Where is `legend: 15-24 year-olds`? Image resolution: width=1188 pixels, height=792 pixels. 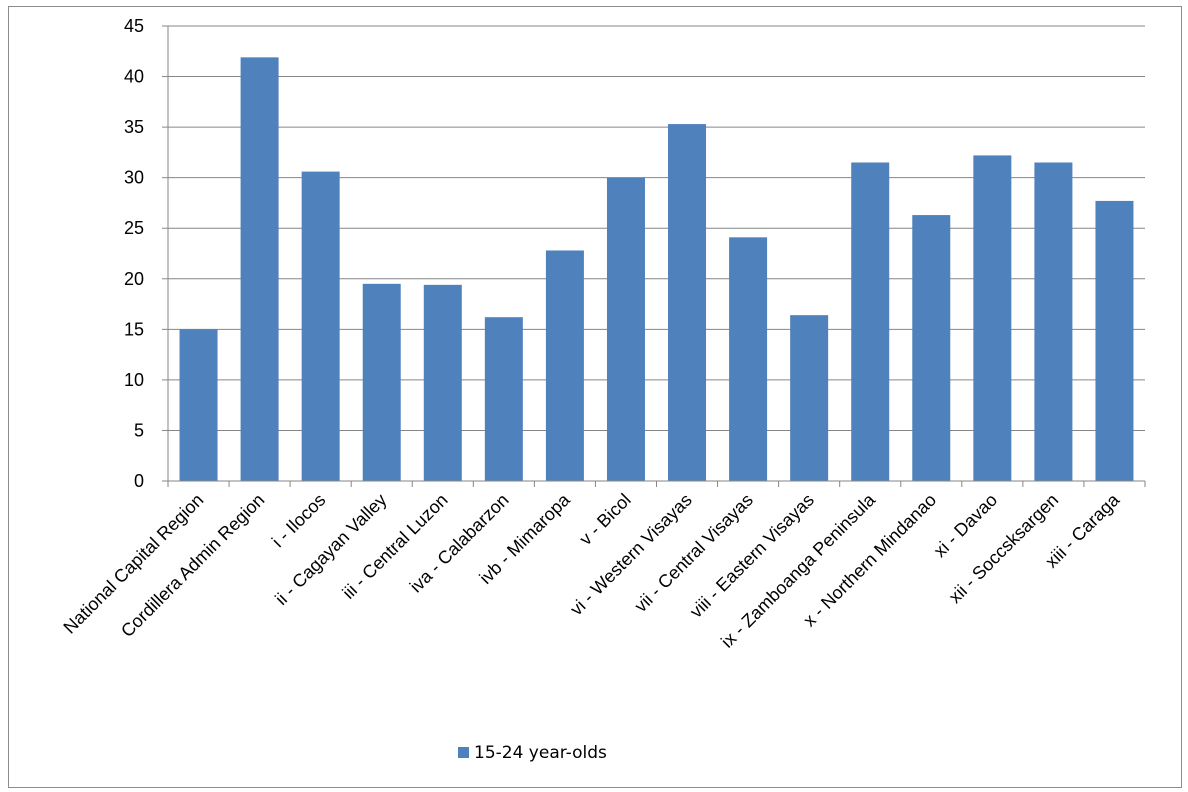 legend: 15-24 year-olds is located at coordinates (532, 753).